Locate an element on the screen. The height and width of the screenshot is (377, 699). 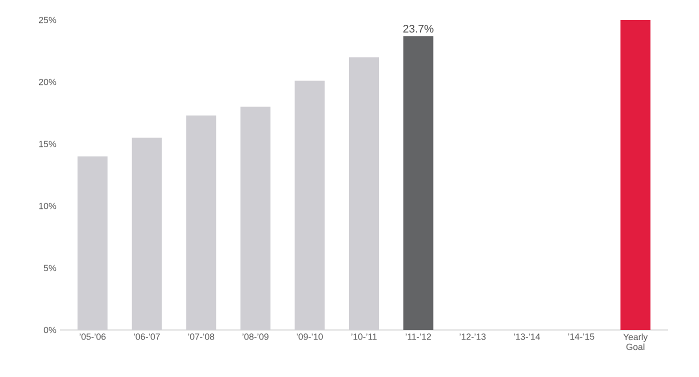
y-tick-label: 5% is located at coordinates (50, 268).